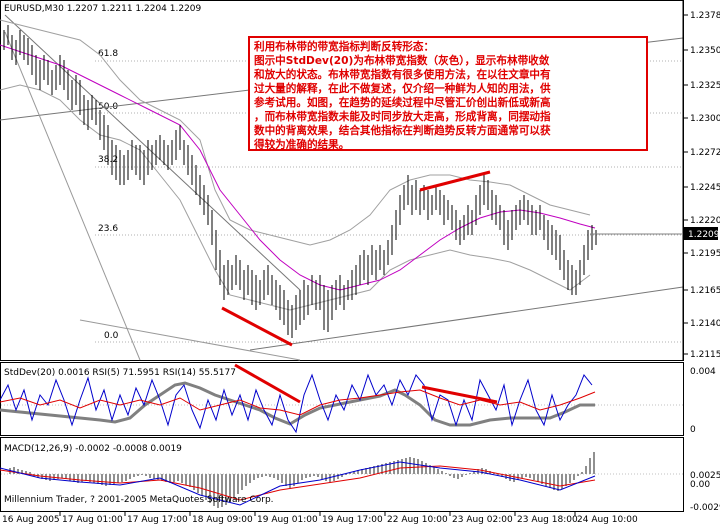  What do you see at coordinates (190, 340) in the screenshot?
I see `fan-line` at bounding box center [190, 340].